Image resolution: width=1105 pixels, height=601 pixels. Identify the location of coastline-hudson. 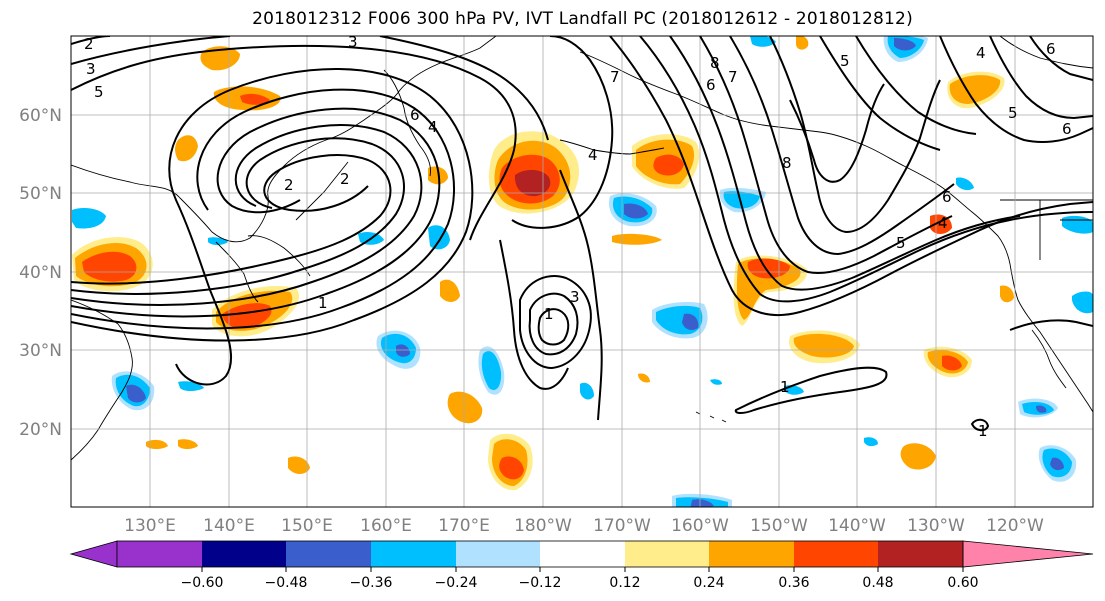
(1046, 52).